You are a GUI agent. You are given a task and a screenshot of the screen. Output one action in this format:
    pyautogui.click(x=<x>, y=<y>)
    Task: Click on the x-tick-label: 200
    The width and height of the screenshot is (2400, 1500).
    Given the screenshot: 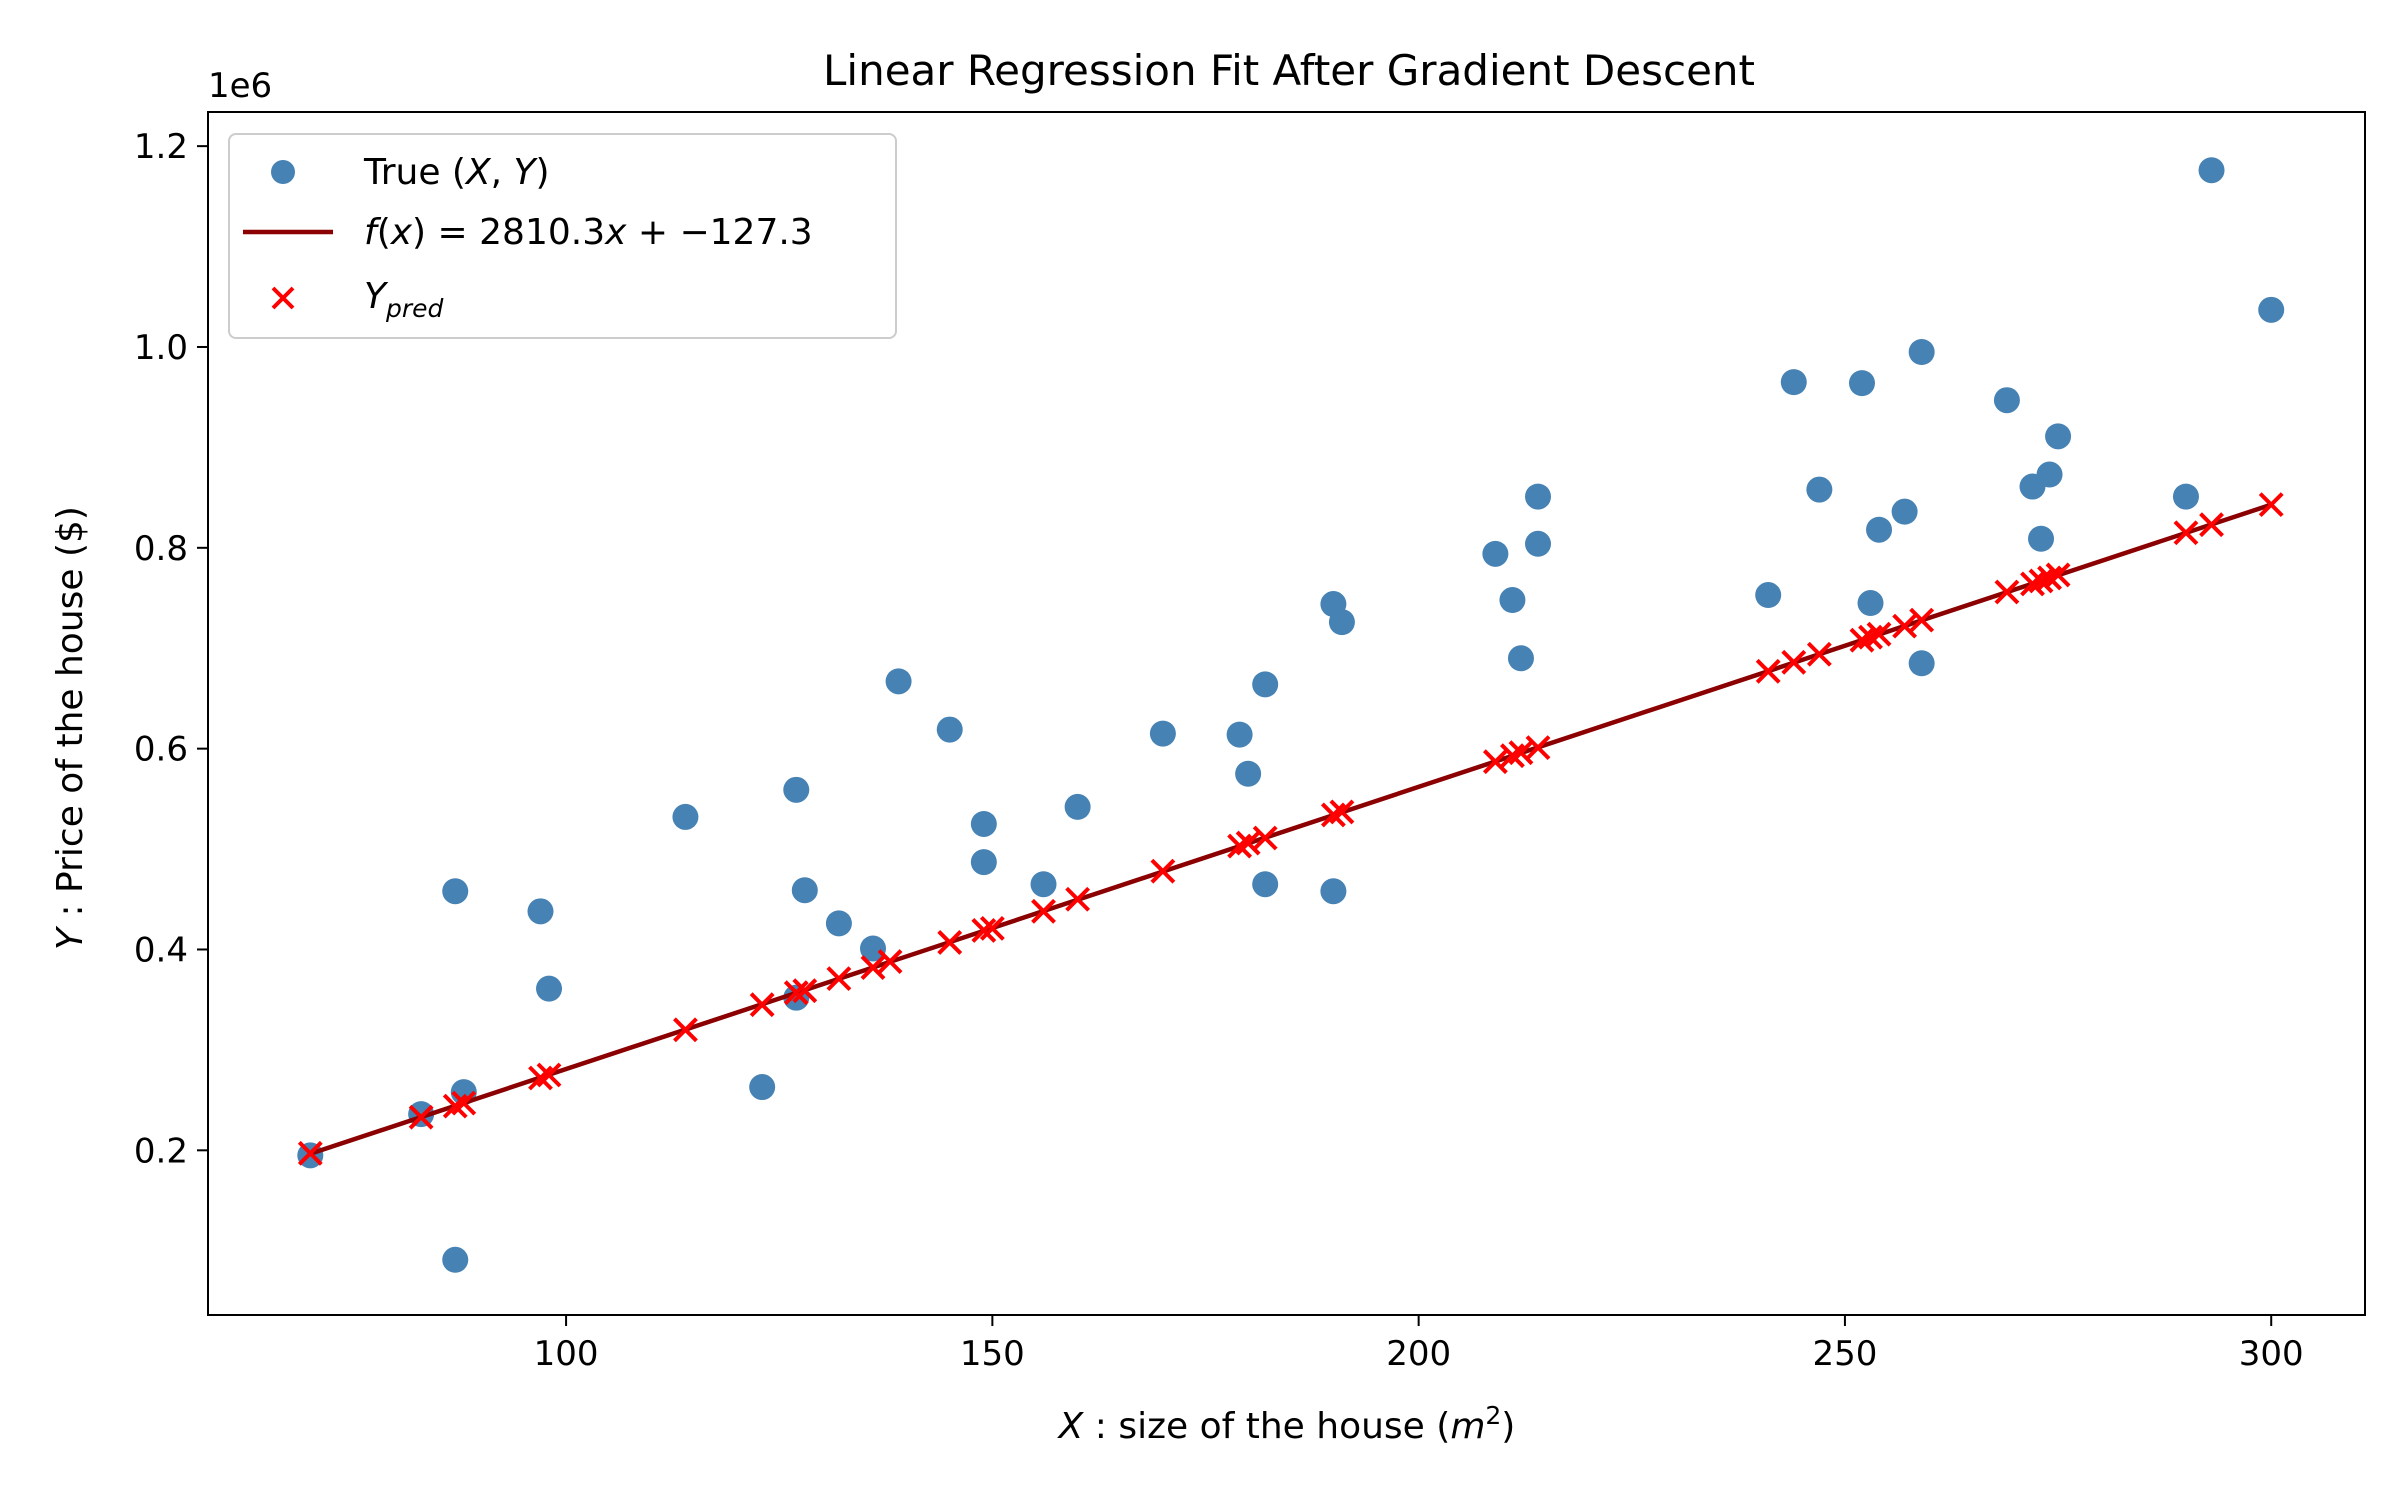 What is the action you would take?
    pyautogui.click(x=1418, y=1354)
    